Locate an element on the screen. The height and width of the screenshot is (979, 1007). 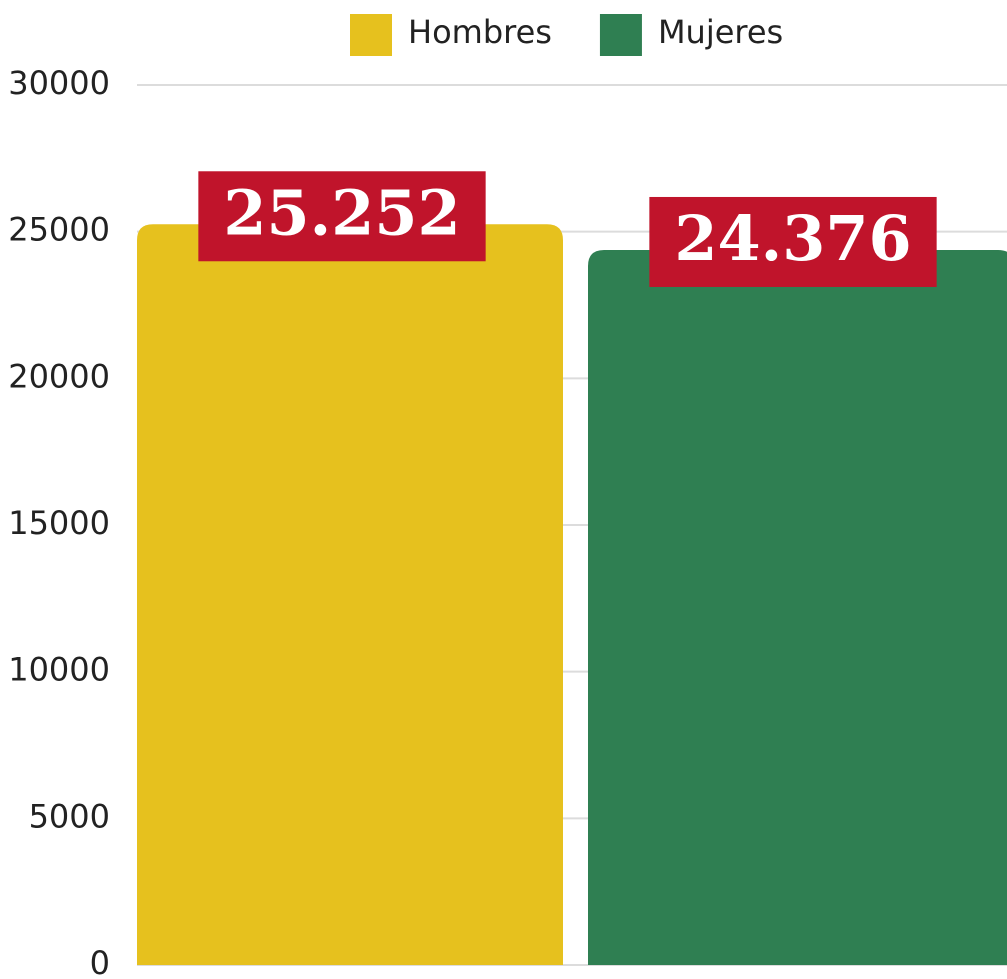
y-tick-label: 5000 is located at coordinates (69, 816).